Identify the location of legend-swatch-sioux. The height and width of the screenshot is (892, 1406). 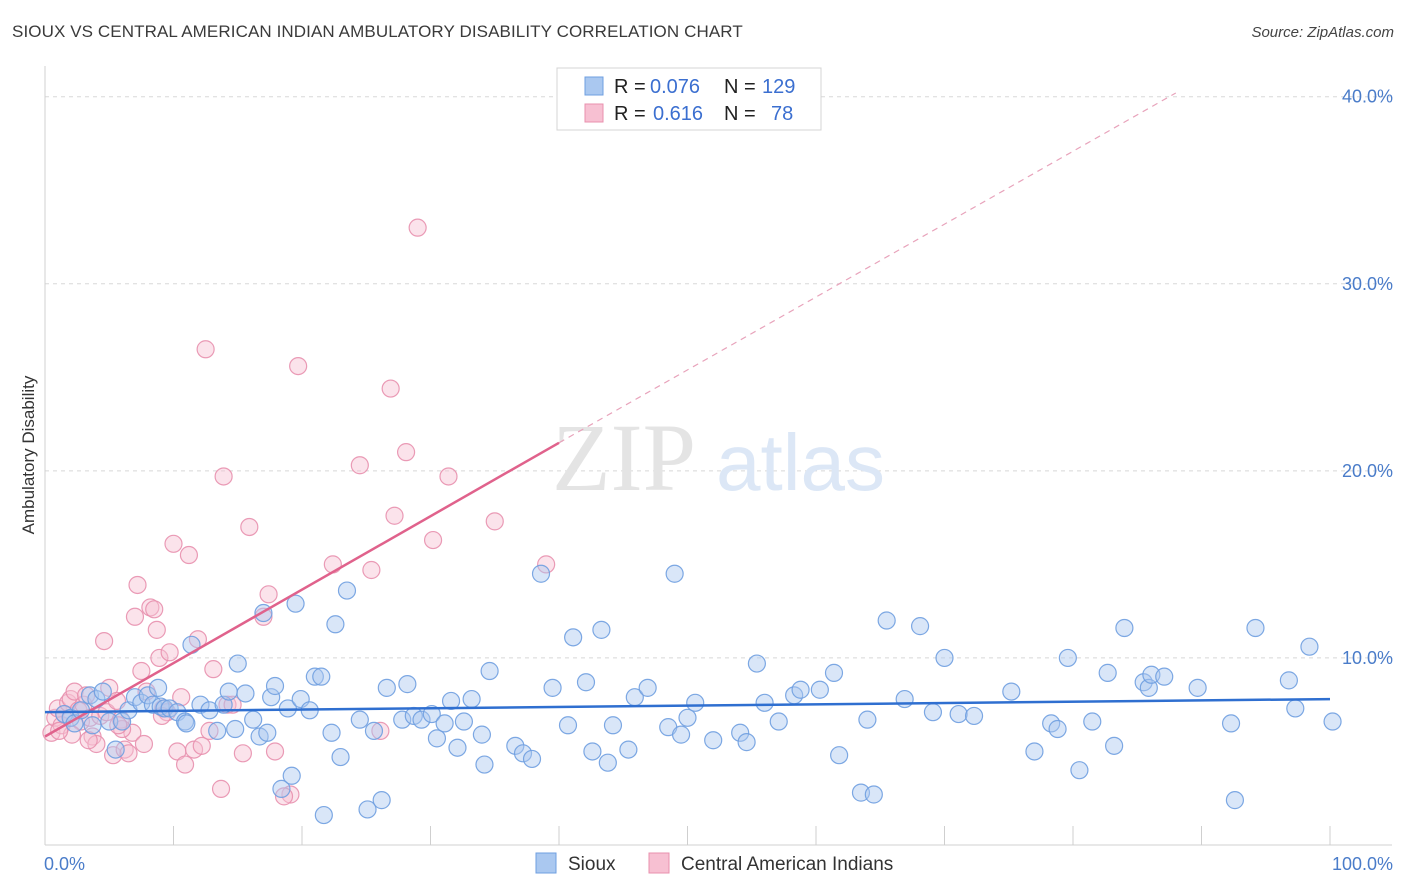
(594, 86).